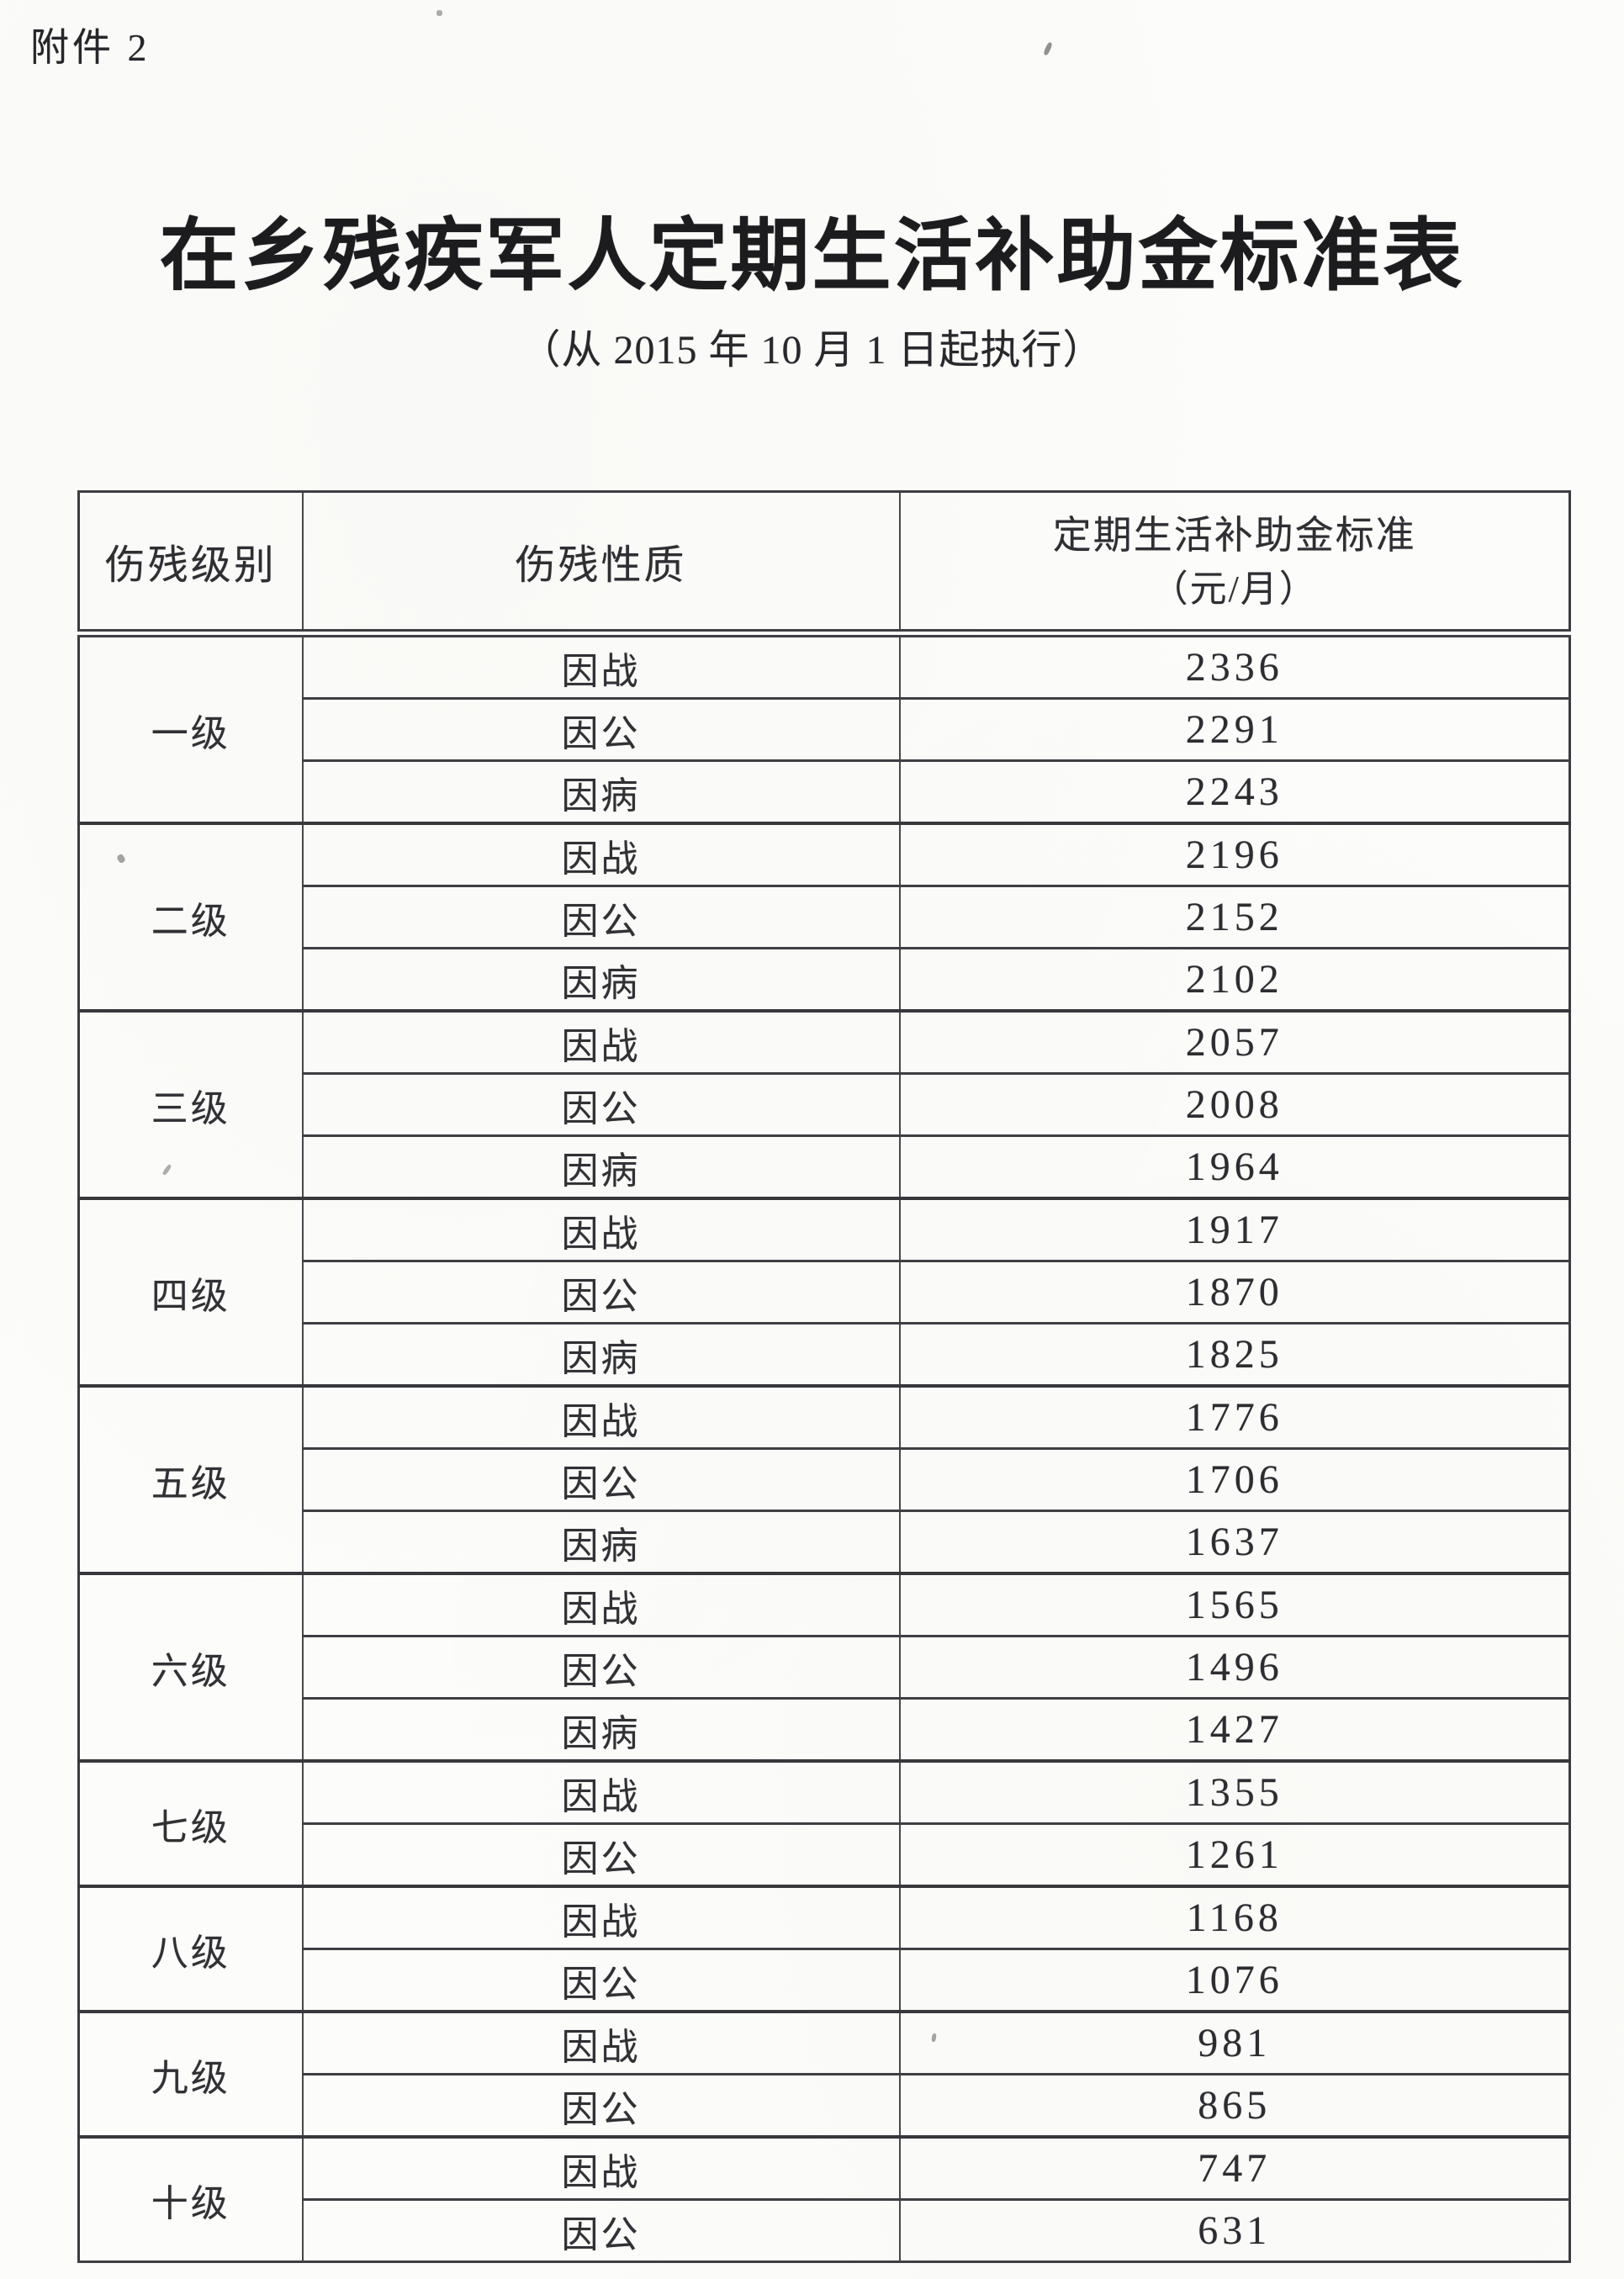  I want to click on subsidy-amount-cell: 2057, so click(1234, 1042).